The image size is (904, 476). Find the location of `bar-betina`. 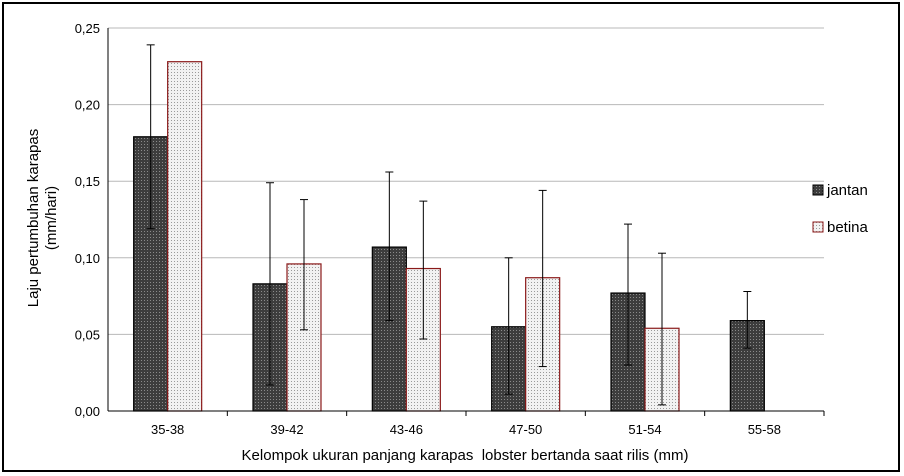

bar-betina is located at coordinates (185, 236).